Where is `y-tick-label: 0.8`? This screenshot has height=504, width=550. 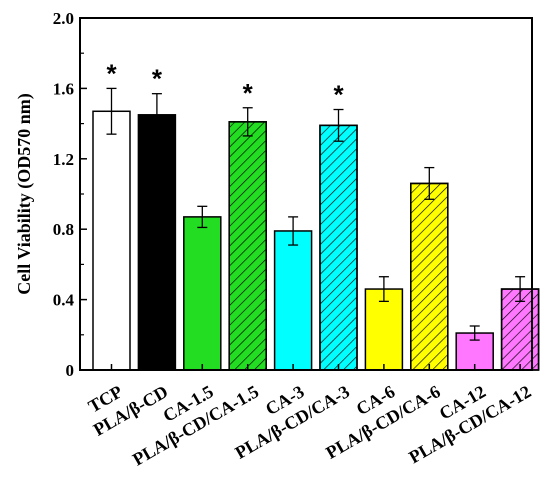
y-tick-label: 0.8 is located at coordinates (63, 229).